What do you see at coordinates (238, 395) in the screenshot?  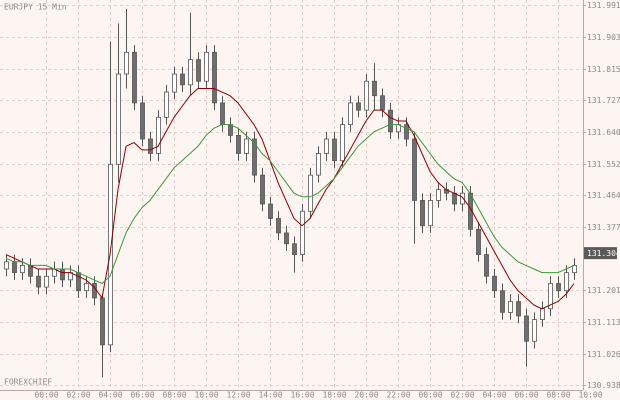 I see `x-tick-label: 12:00` at bounding box center [238, 395].